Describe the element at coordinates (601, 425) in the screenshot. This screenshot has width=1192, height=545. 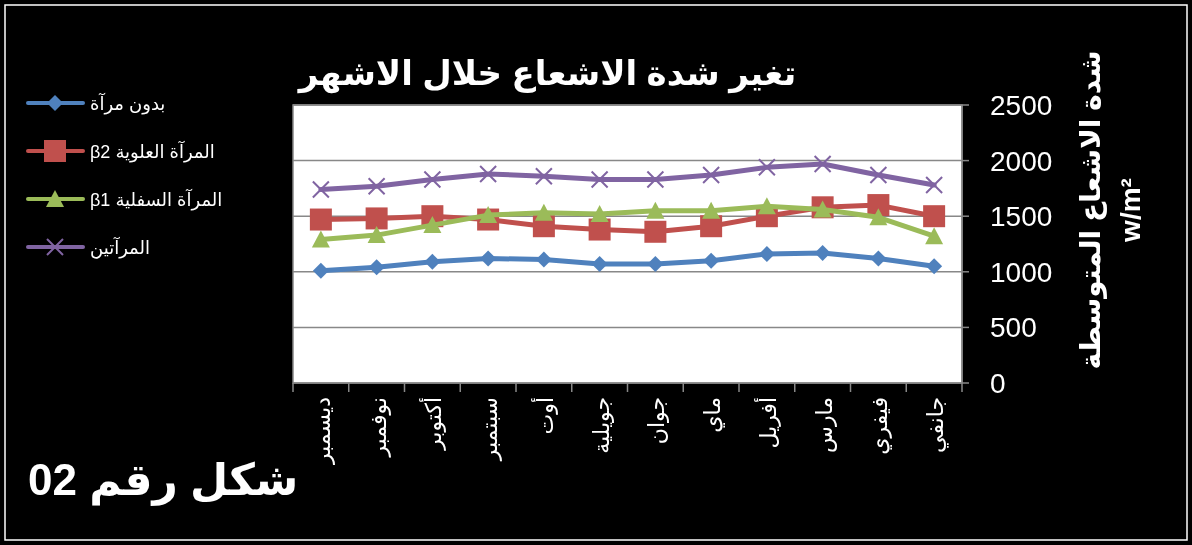
I see `x-tick-label: جويلية` at that location.